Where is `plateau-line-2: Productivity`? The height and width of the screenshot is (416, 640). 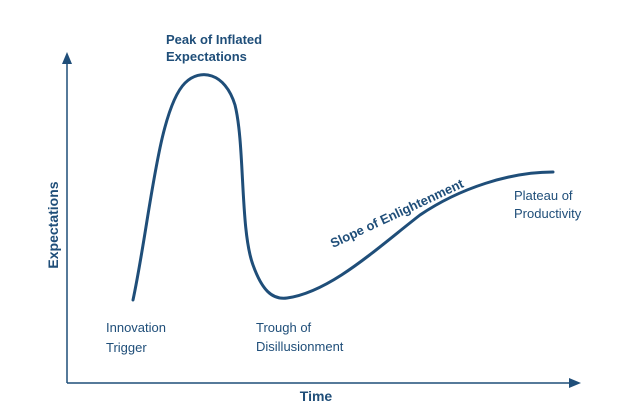 plateau-line-2: Productivity is located at coordinates (548, 213).